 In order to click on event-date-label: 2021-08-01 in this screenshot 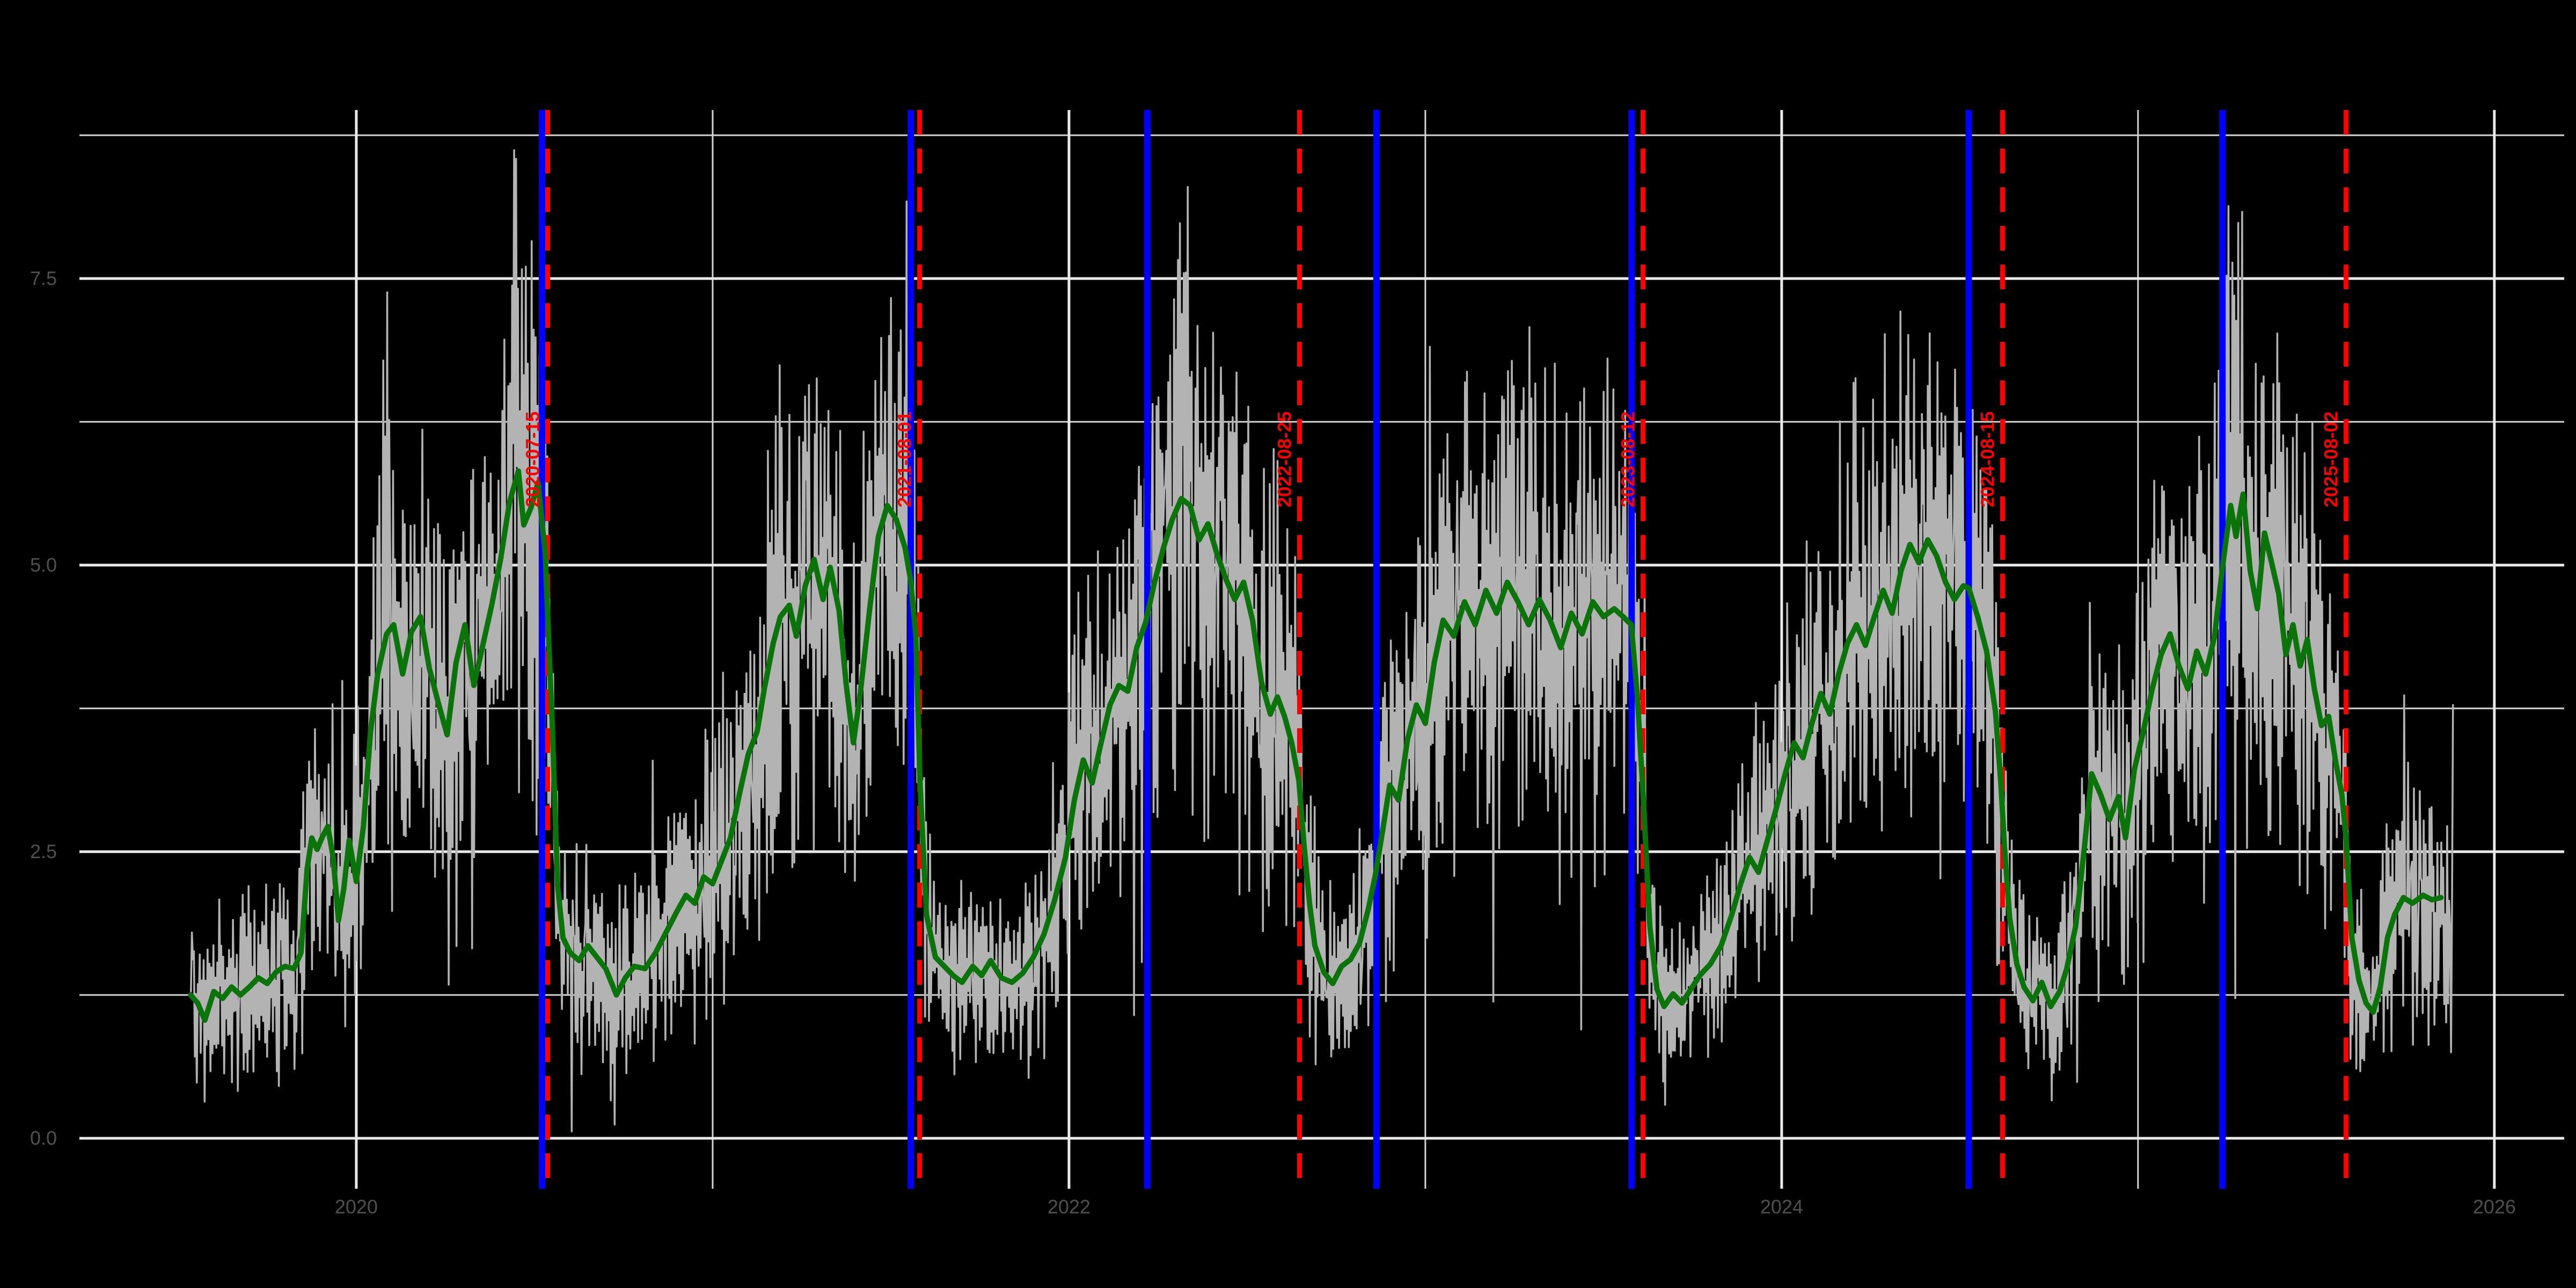, I will do `click(905, 459)`.